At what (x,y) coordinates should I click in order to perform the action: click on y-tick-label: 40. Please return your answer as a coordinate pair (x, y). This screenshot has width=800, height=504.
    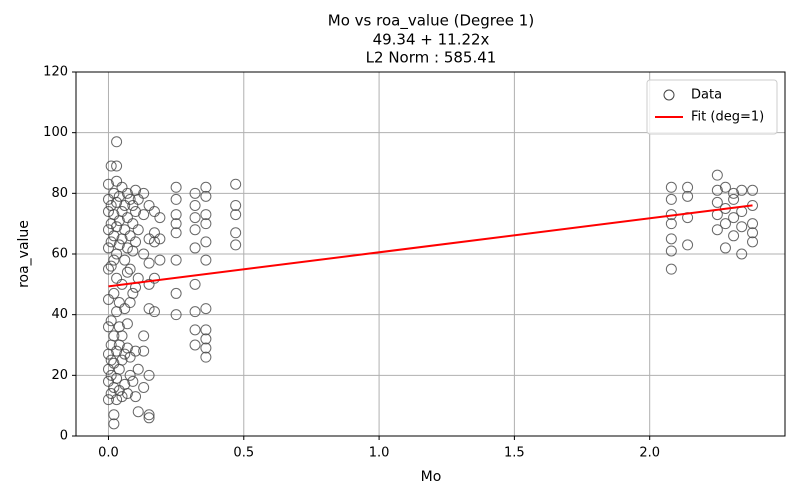
    Looking at the image, I should click on (59, 314).